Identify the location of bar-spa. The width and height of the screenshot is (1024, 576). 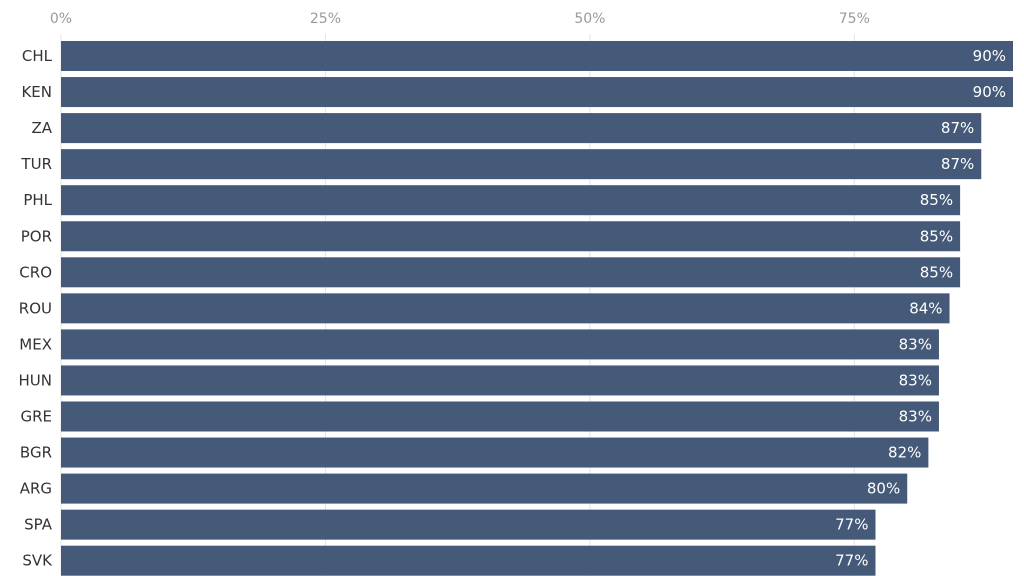
(468, 524).